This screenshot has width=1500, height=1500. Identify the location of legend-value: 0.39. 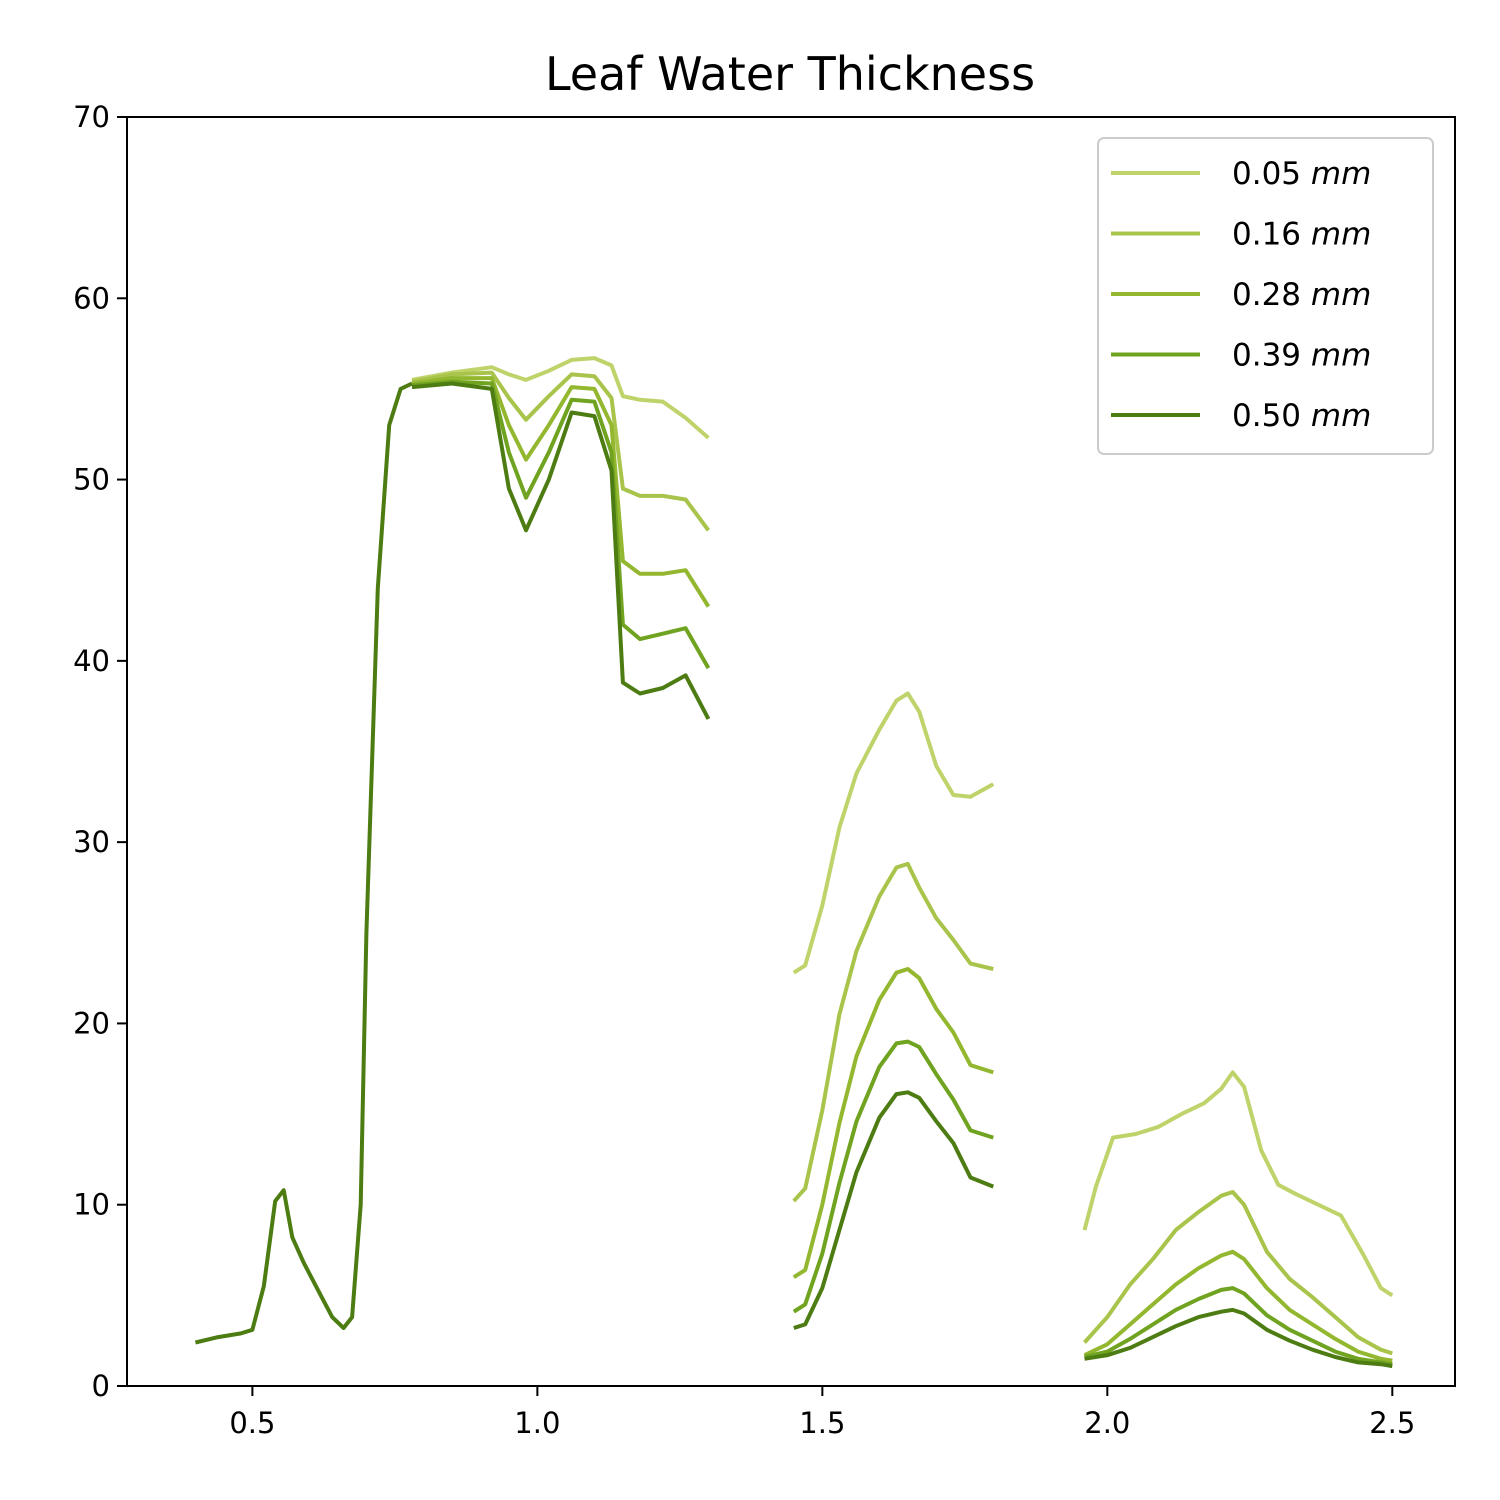
(1271, 356).